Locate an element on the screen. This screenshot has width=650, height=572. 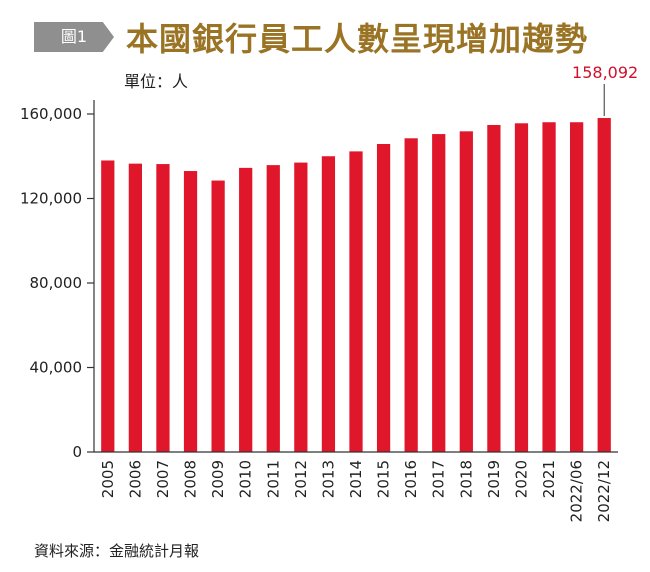
x-tick-label: 2011 is located at coordinates (273, 479).